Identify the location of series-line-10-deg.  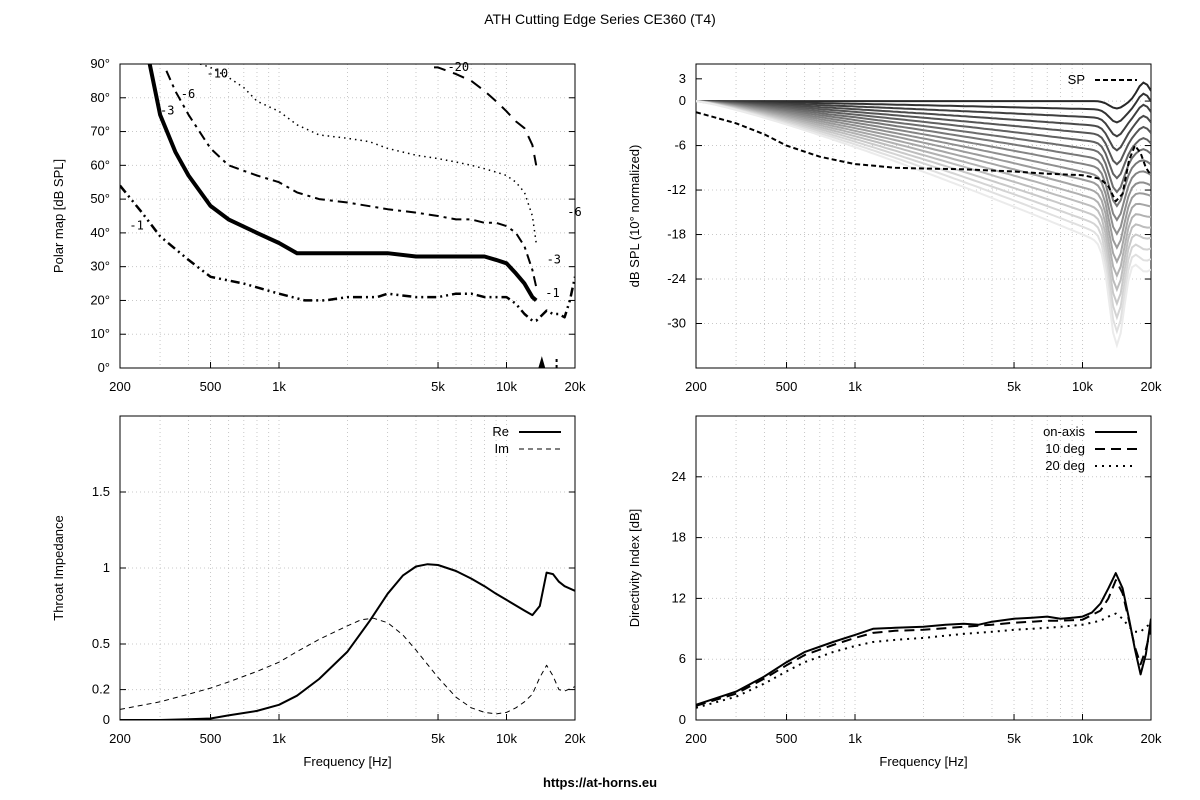
(923, 643).